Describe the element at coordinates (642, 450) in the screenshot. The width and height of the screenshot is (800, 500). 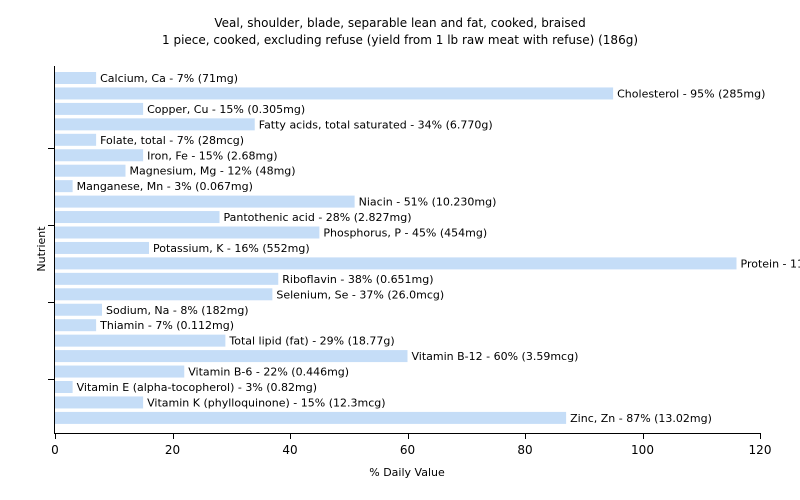
I see `x-tick-label: 100` at that location.